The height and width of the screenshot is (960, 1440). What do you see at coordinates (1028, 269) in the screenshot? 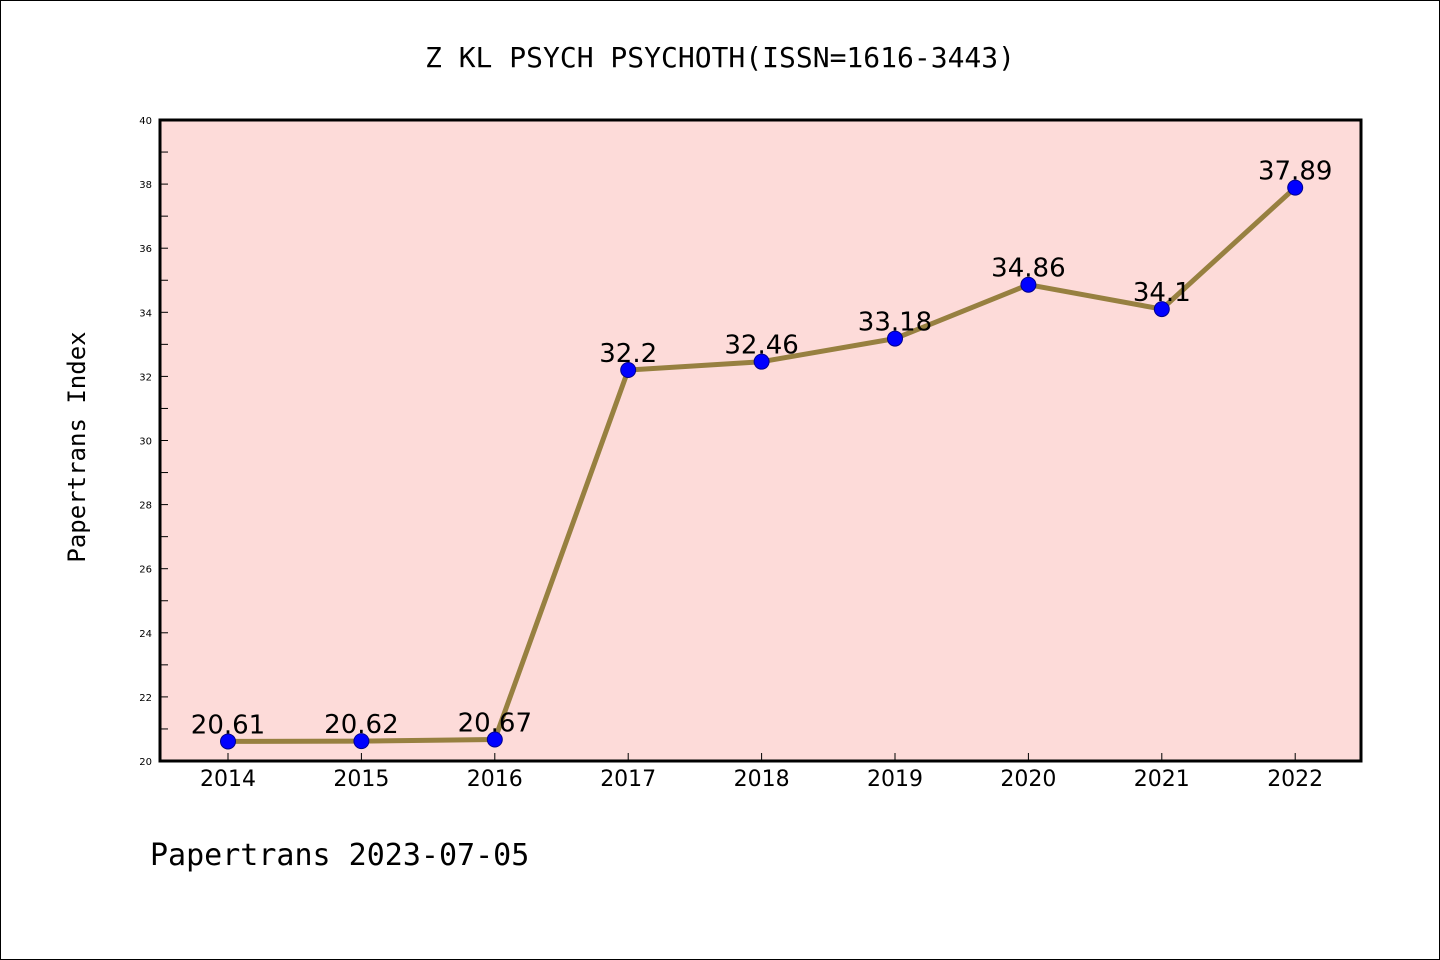
I see `data-label: 34.86` at bounding box center [1028, 269].